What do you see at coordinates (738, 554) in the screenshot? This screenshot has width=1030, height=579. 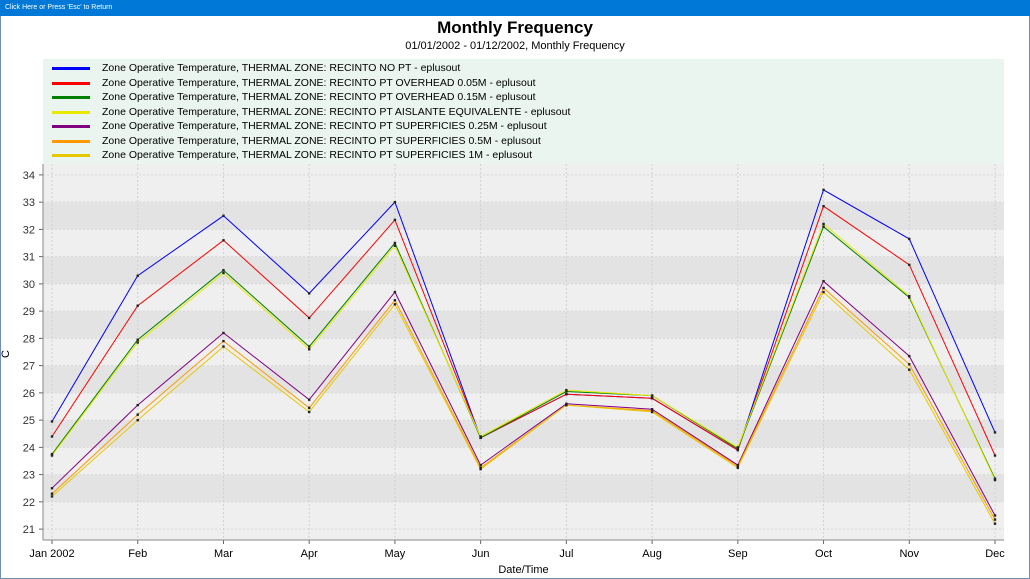 I see `x-tick-label: Sep` at bounding box center [738, 554].